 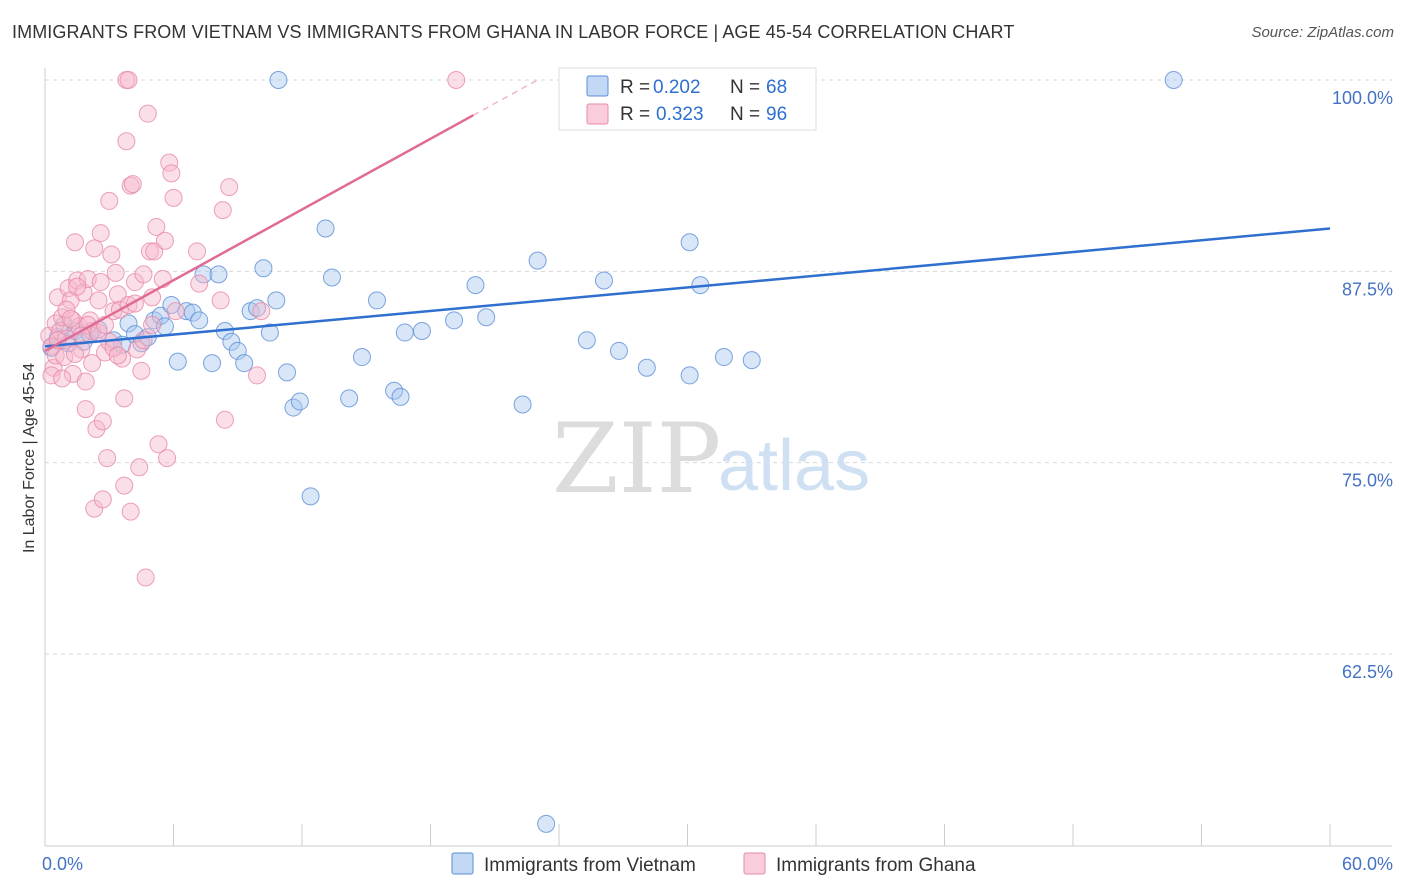 I want to click on y-tick-label-0: 62.5%, so click(x=1367, y=672).